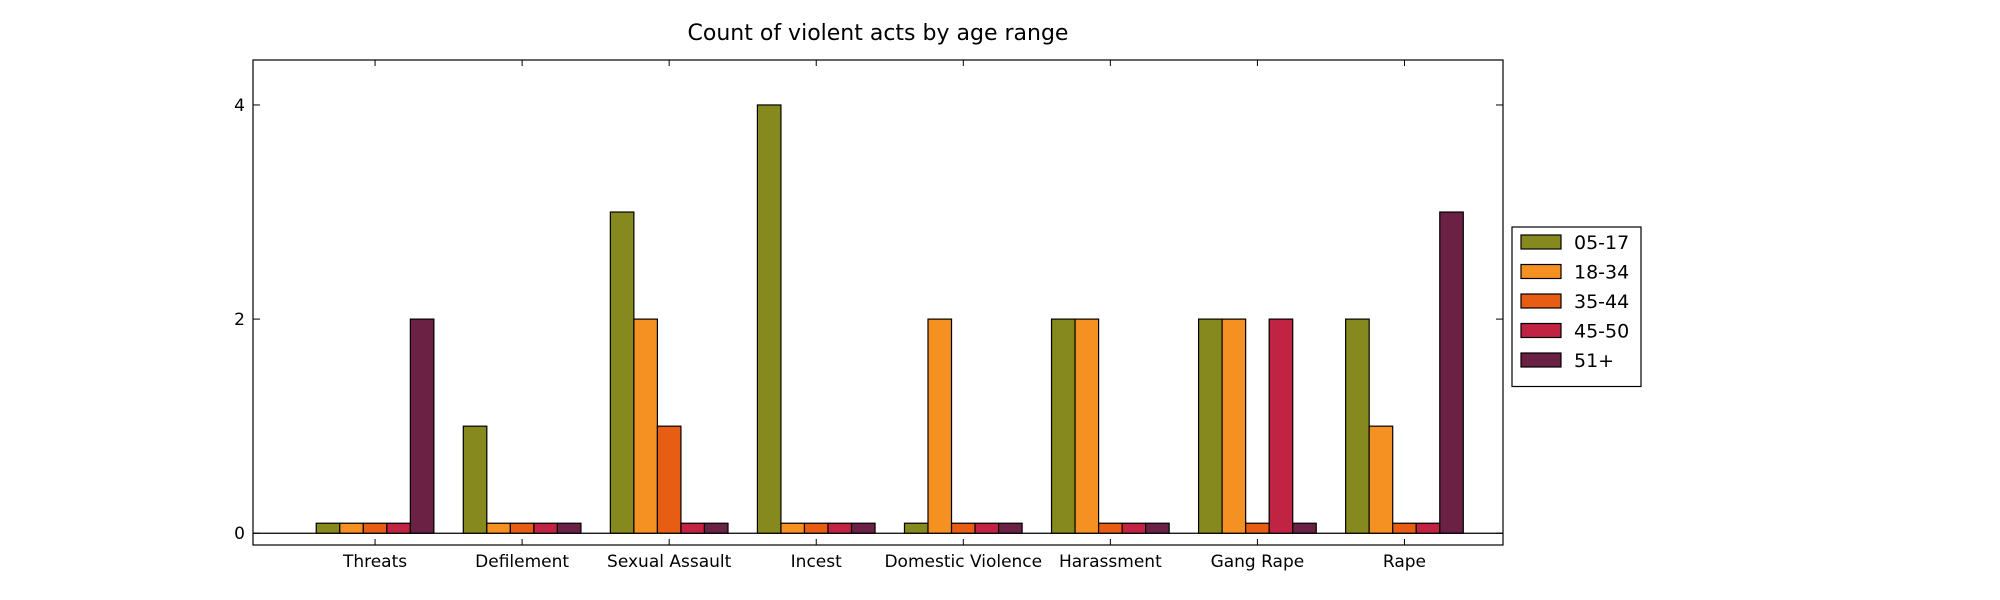 The width and height of the screenshot is (2000, 600). What do you see at coordinates (1451, 372) in the screenshot?
I see `bar-rape-51+` at bounding box center [1451, 372].